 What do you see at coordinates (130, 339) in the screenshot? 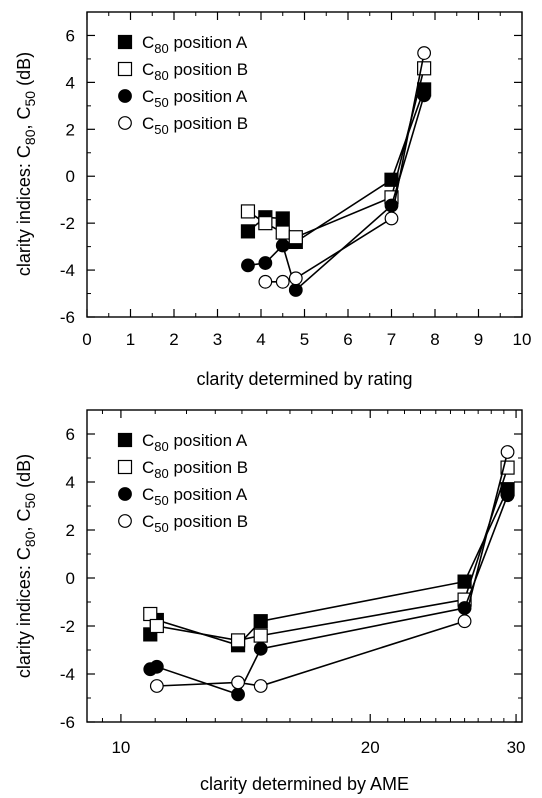
I see `x-tick-label: 1` at bounding box center [130, 339].